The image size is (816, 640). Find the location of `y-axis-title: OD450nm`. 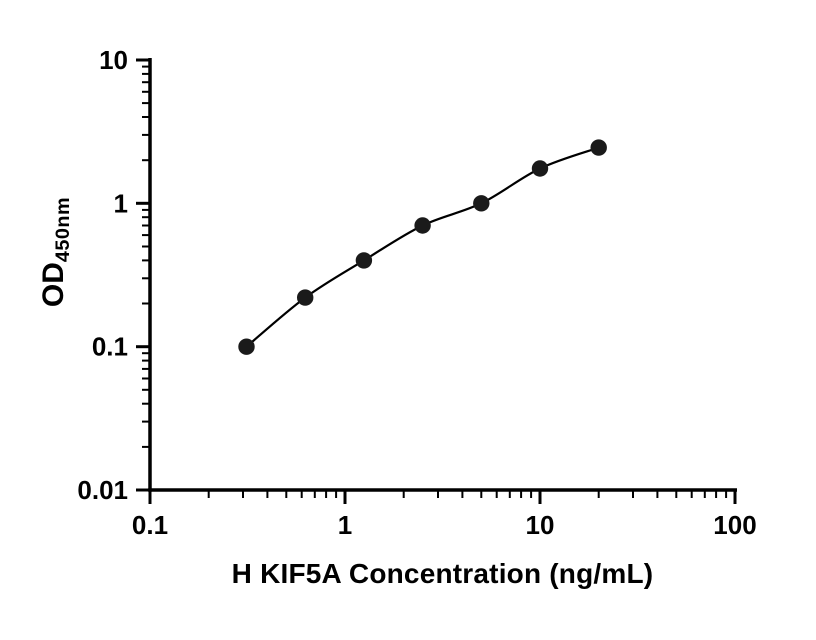

y-axis-title: OD450nm is located at coordinates (56, 252).